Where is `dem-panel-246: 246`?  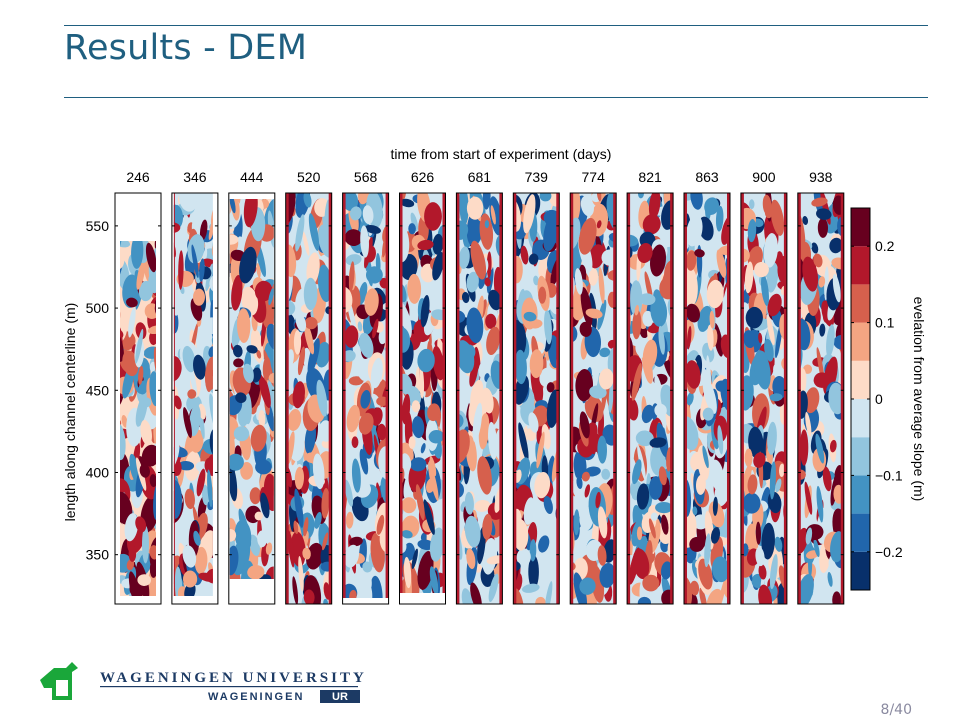 dem-panel-246: 246 is located at coordinates (138, 387).